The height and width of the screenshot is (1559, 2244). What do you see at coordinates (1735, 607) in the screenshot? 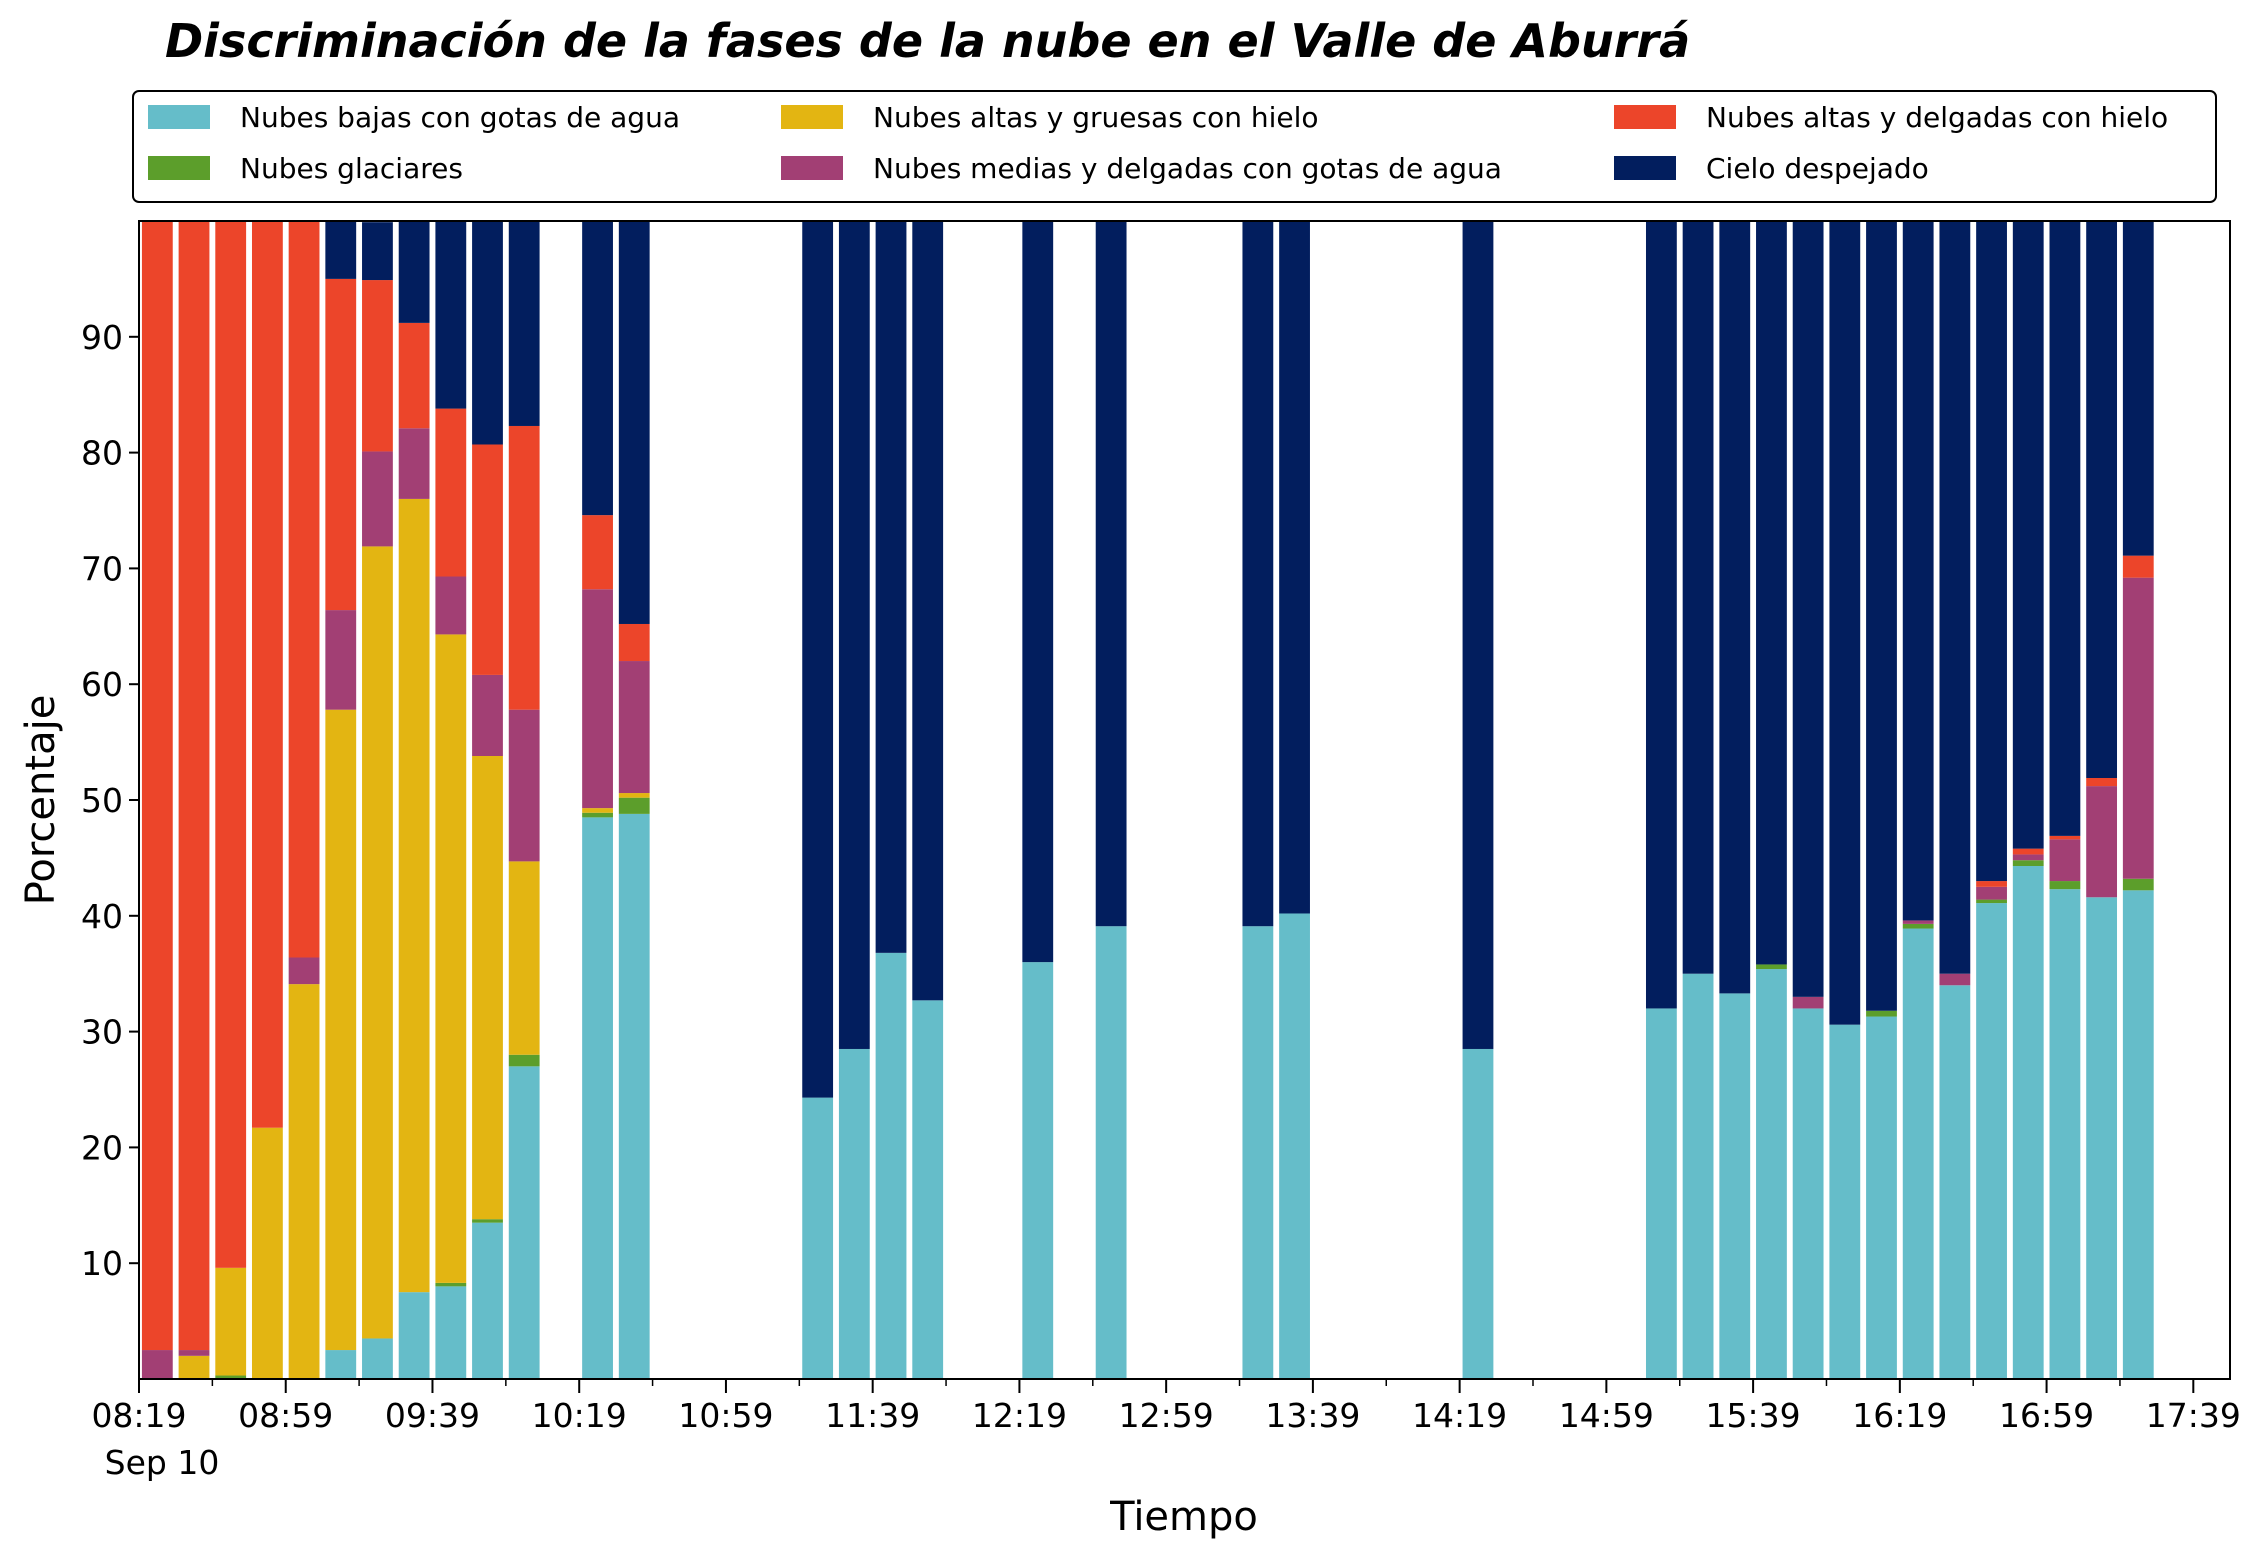
I see `bar-segment-1529-s5` at bounding box center [1735, 607].